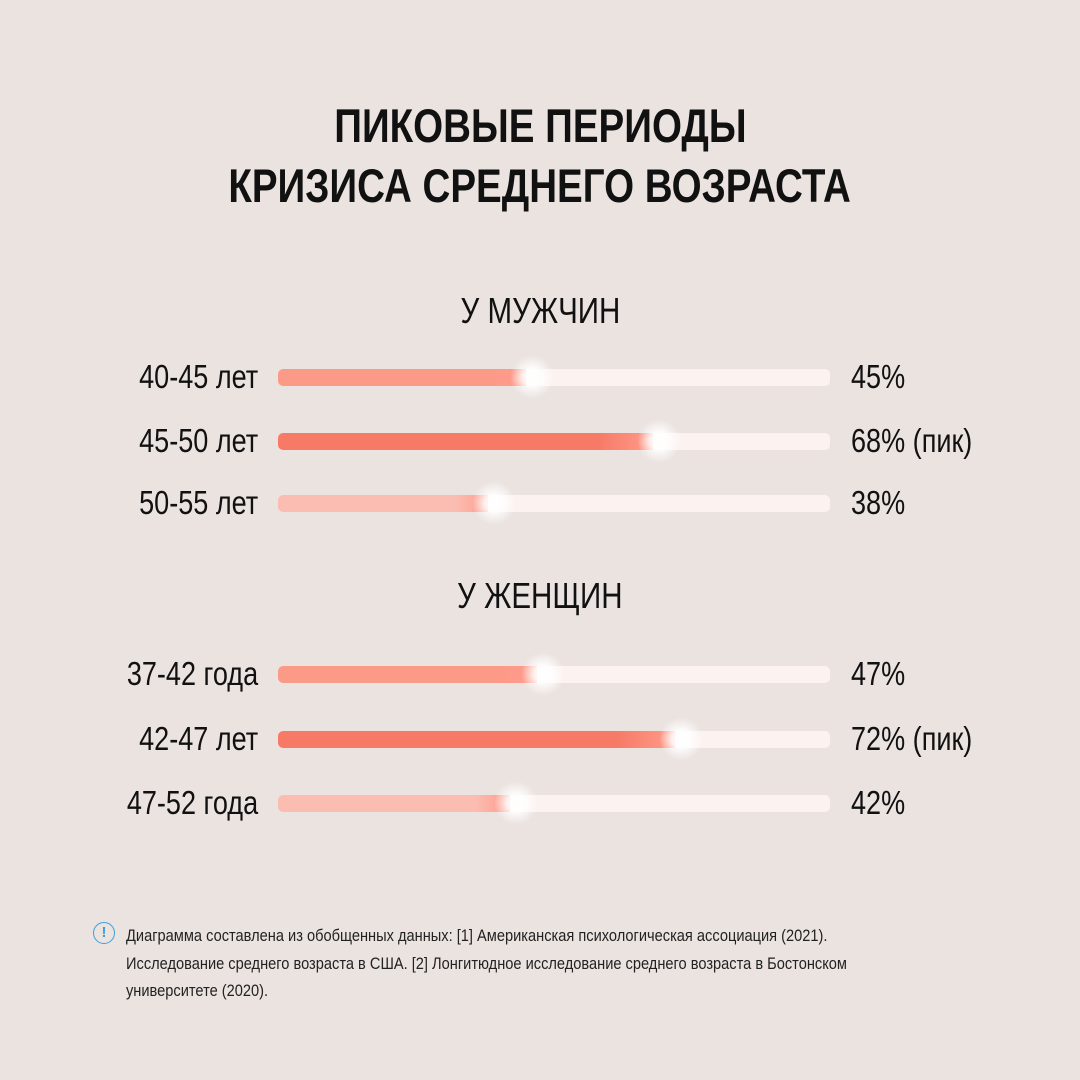  I want to click on value-label: 68% (пик), so click(925, 441).